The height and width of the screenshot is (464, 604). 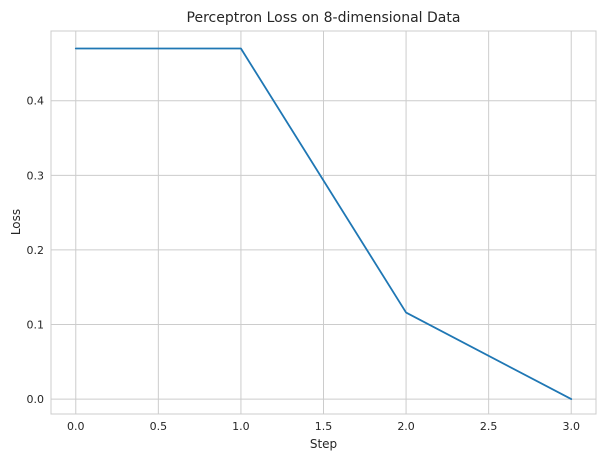 I want to click on x-tick-label: 2.5, so click(x=489, y=426).